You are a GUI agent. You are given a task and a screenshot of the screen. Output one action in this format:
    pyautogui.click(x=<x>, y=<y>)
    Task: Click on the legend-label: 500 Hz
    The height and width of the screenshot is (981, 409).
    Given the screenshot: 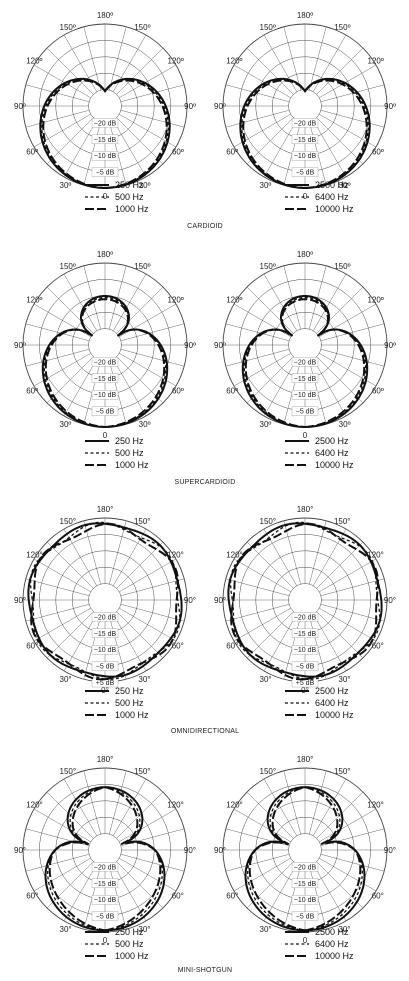 What is the action you would take?
    pyautogui.click(x=129, y=453)
    